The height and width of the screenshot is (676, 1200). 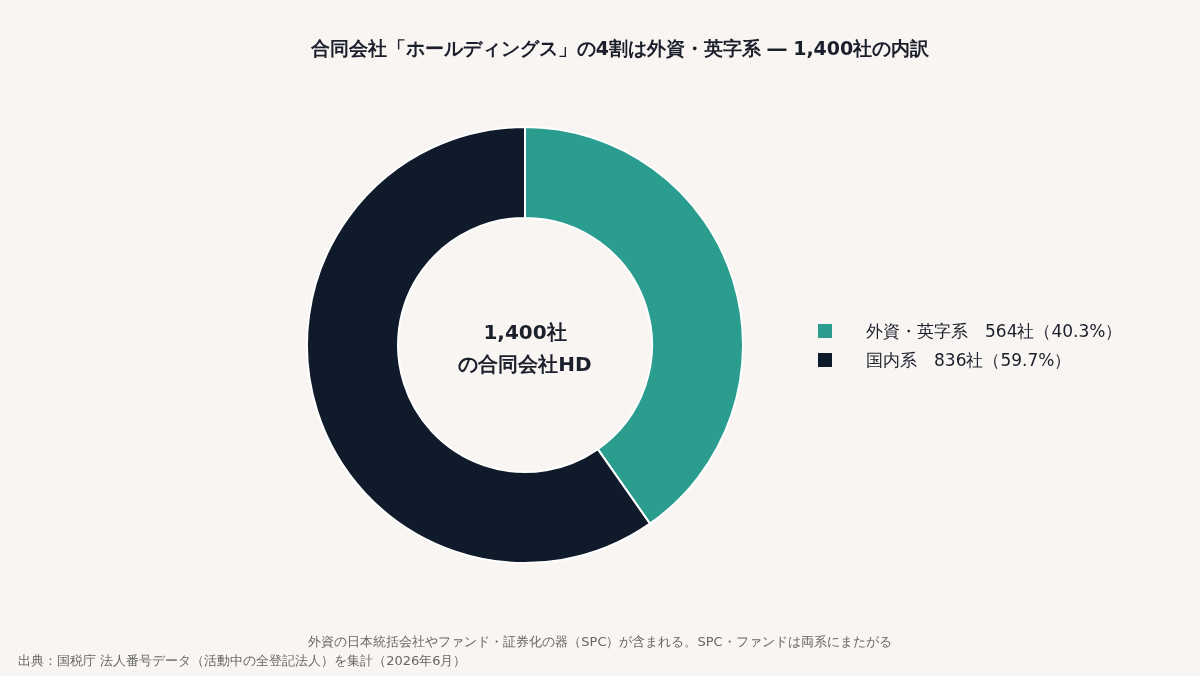 What do you see at coordinates (969, 360) in the screenshot?
I see `legend-label: 国内系 836社（59.7%）` at bounding box center [969, 360].